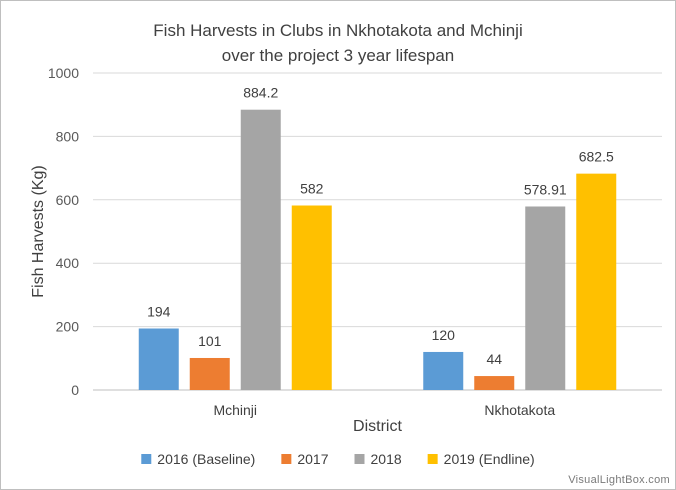 This screenshot has width=676, height=490. What do you see at coordinates (596, 157) in the screenshot?
I see `data-label: 682.5` at bounding box center [596, 157].